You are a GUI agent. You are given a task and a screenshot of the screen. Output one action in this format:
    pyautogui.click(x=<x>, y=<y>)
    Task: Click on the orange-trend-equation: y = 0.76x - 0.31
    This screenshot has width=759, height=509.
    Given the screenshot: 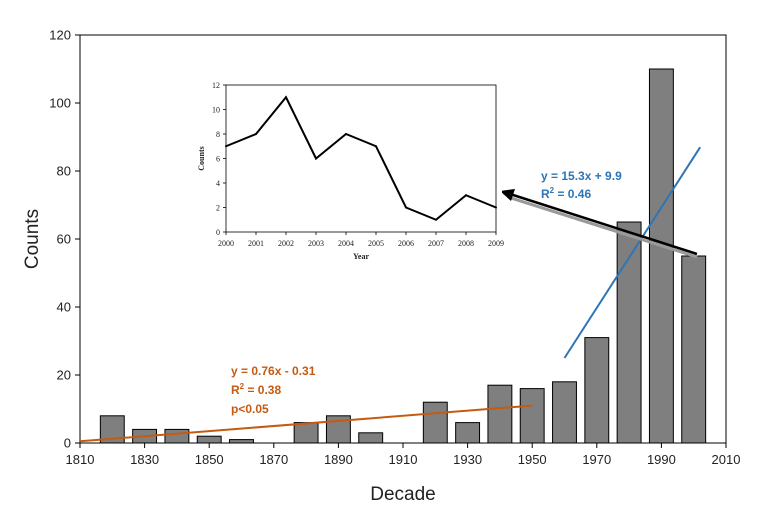 What is the action you would take?
    pyautogui.click(x=273, y=371)
    